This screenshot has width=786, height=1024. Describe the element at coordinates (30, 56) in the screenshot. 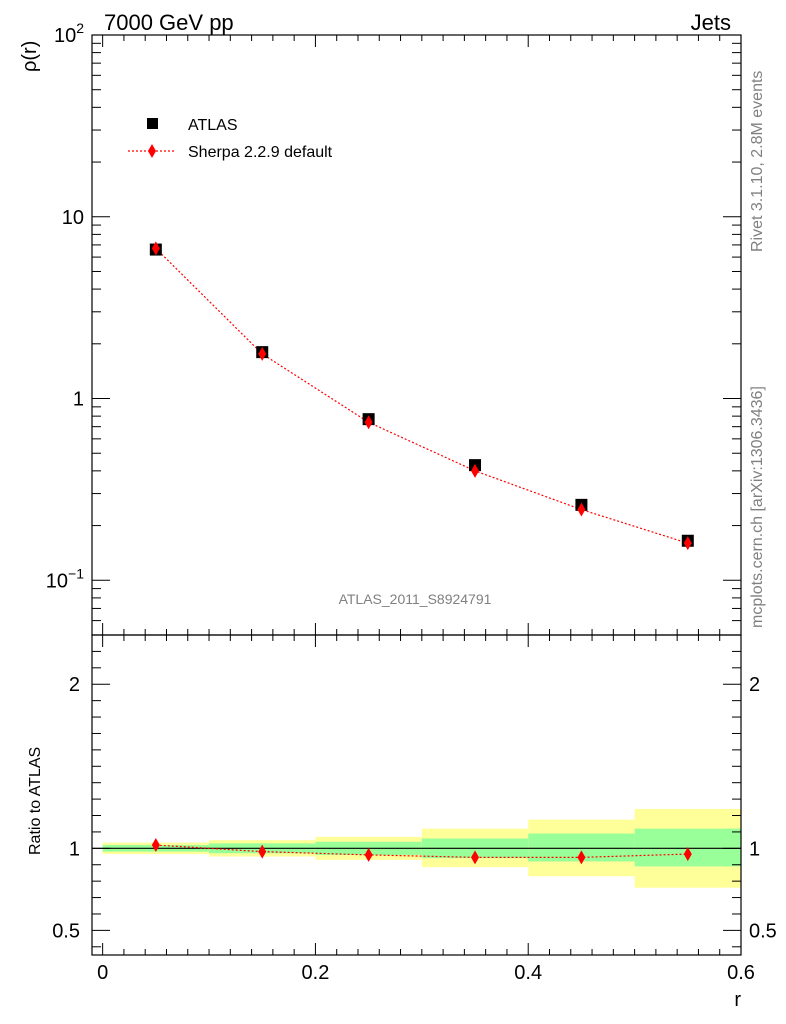

I see `main-y-axis-label: ρ(r)` at that location.